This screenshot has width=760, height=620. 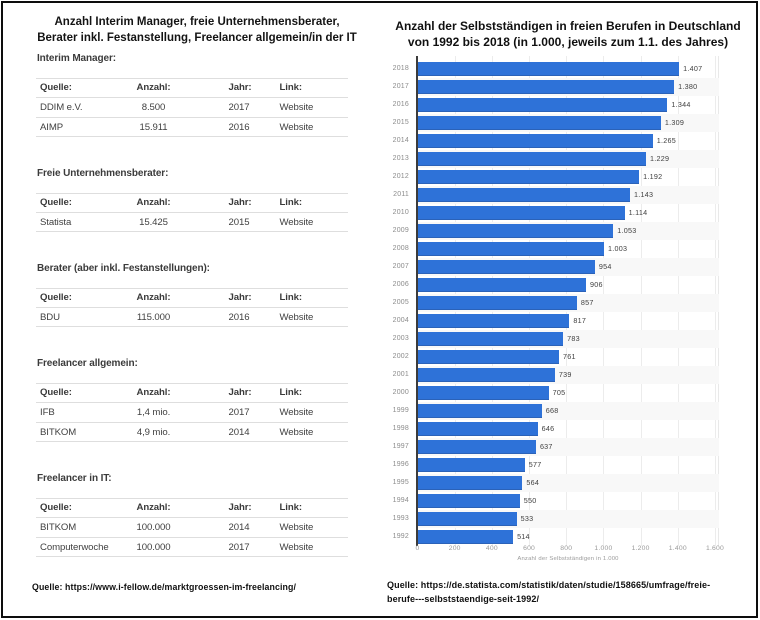 I want to click on table-row: DDIM e.V. 8.500 2017 Website, so click(x=192, y=106).